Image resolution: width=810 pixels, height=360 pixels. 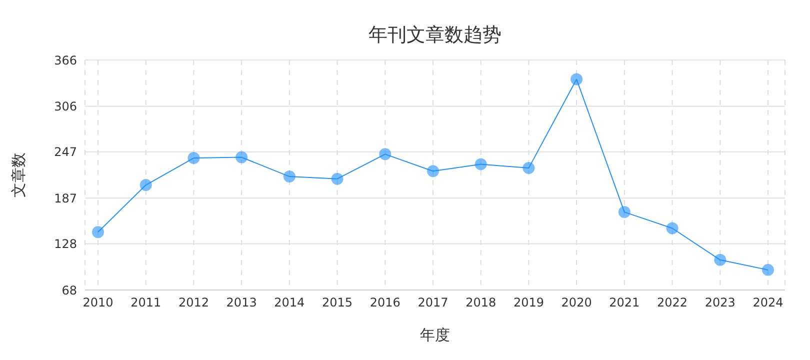 I want to click on x-tick-label: 2011, so click(x=146, y=303).